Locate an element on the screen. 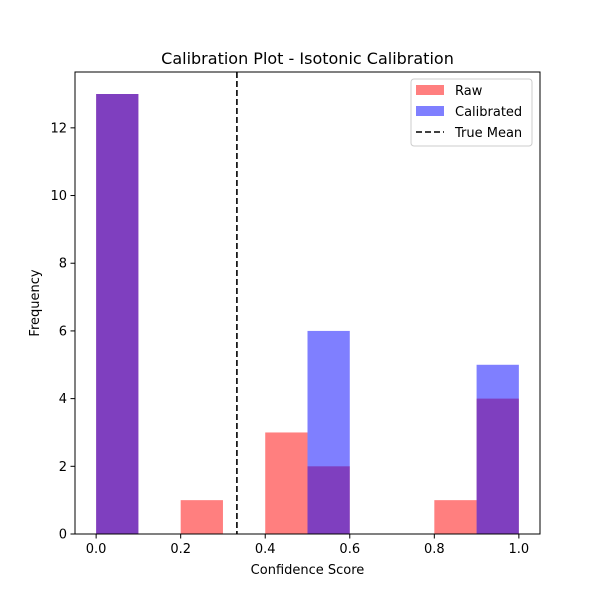 The height and width of the screenshot is (600, 600). legend-label-calibrated: Calibrated is located at coordinates (488, 112).